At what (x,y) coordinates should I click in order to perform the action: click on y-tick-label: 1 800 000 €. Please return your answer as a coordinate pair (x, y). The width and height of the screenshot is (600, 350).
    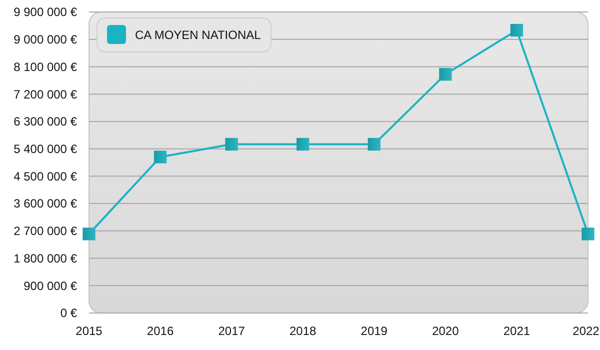
    Looking at the image, I should click on (46, 258).